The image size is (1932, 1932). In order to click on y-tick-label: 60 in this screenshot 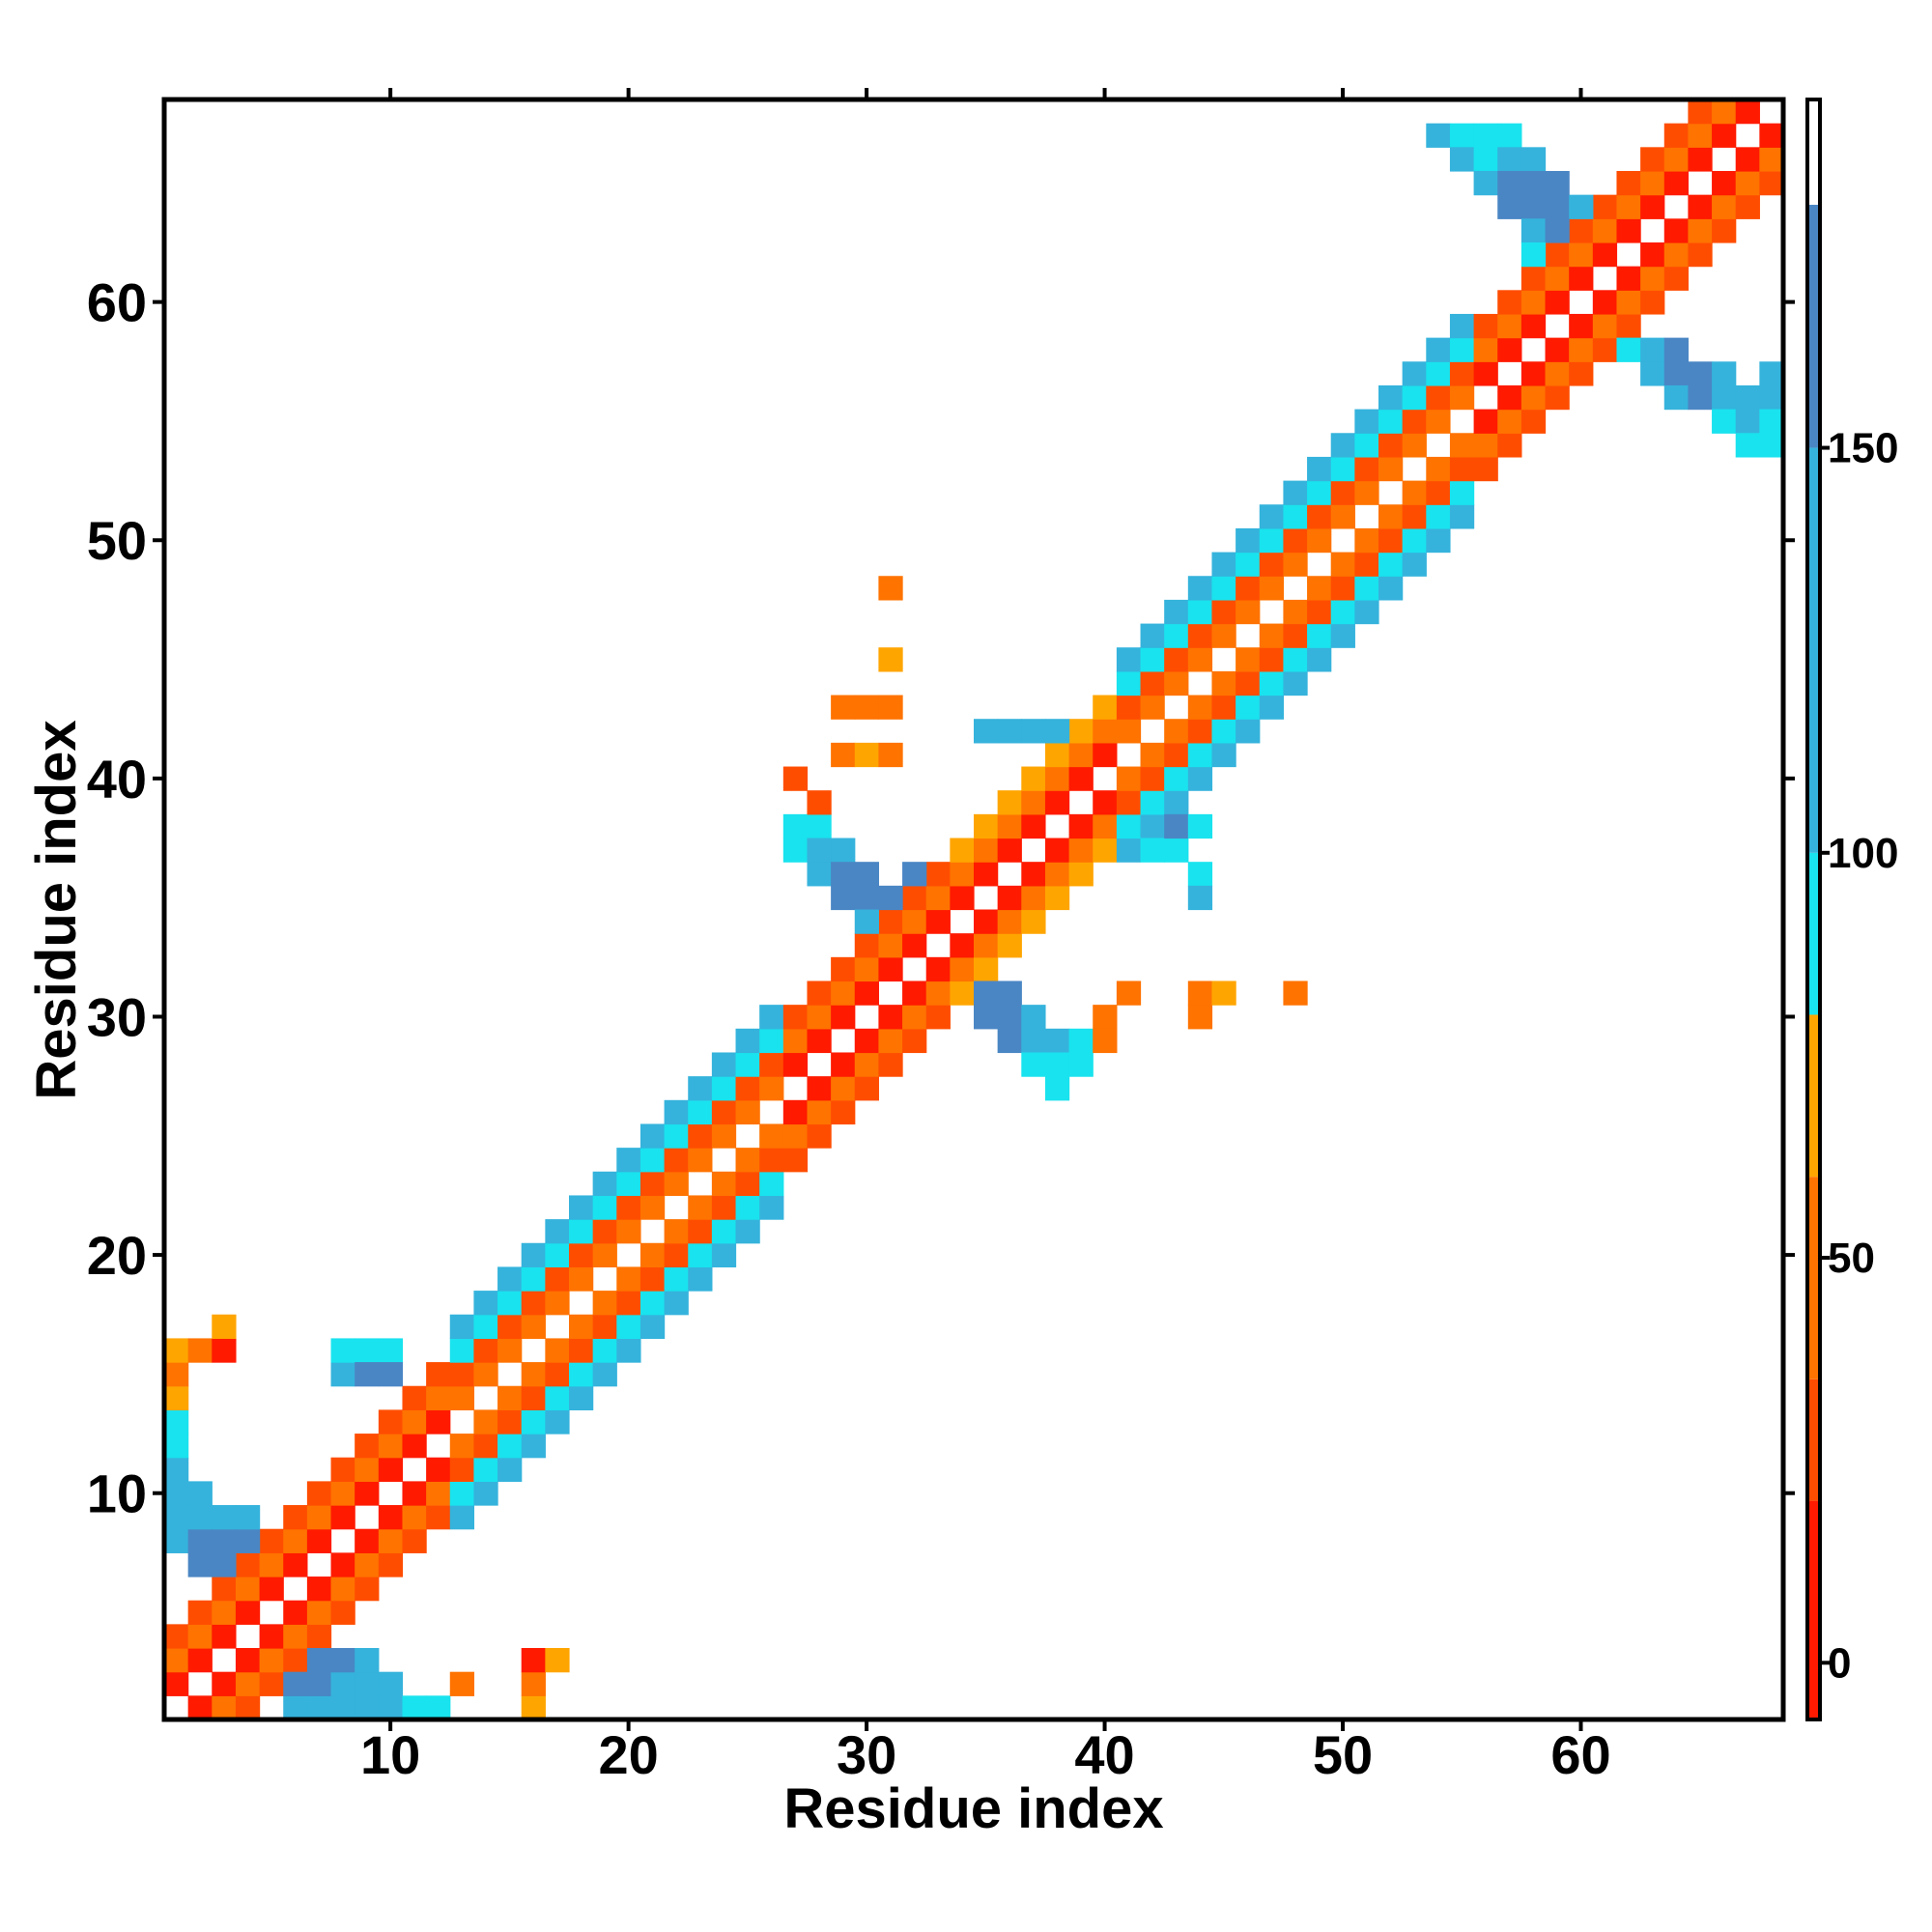, I will do `click(117, 302)`.